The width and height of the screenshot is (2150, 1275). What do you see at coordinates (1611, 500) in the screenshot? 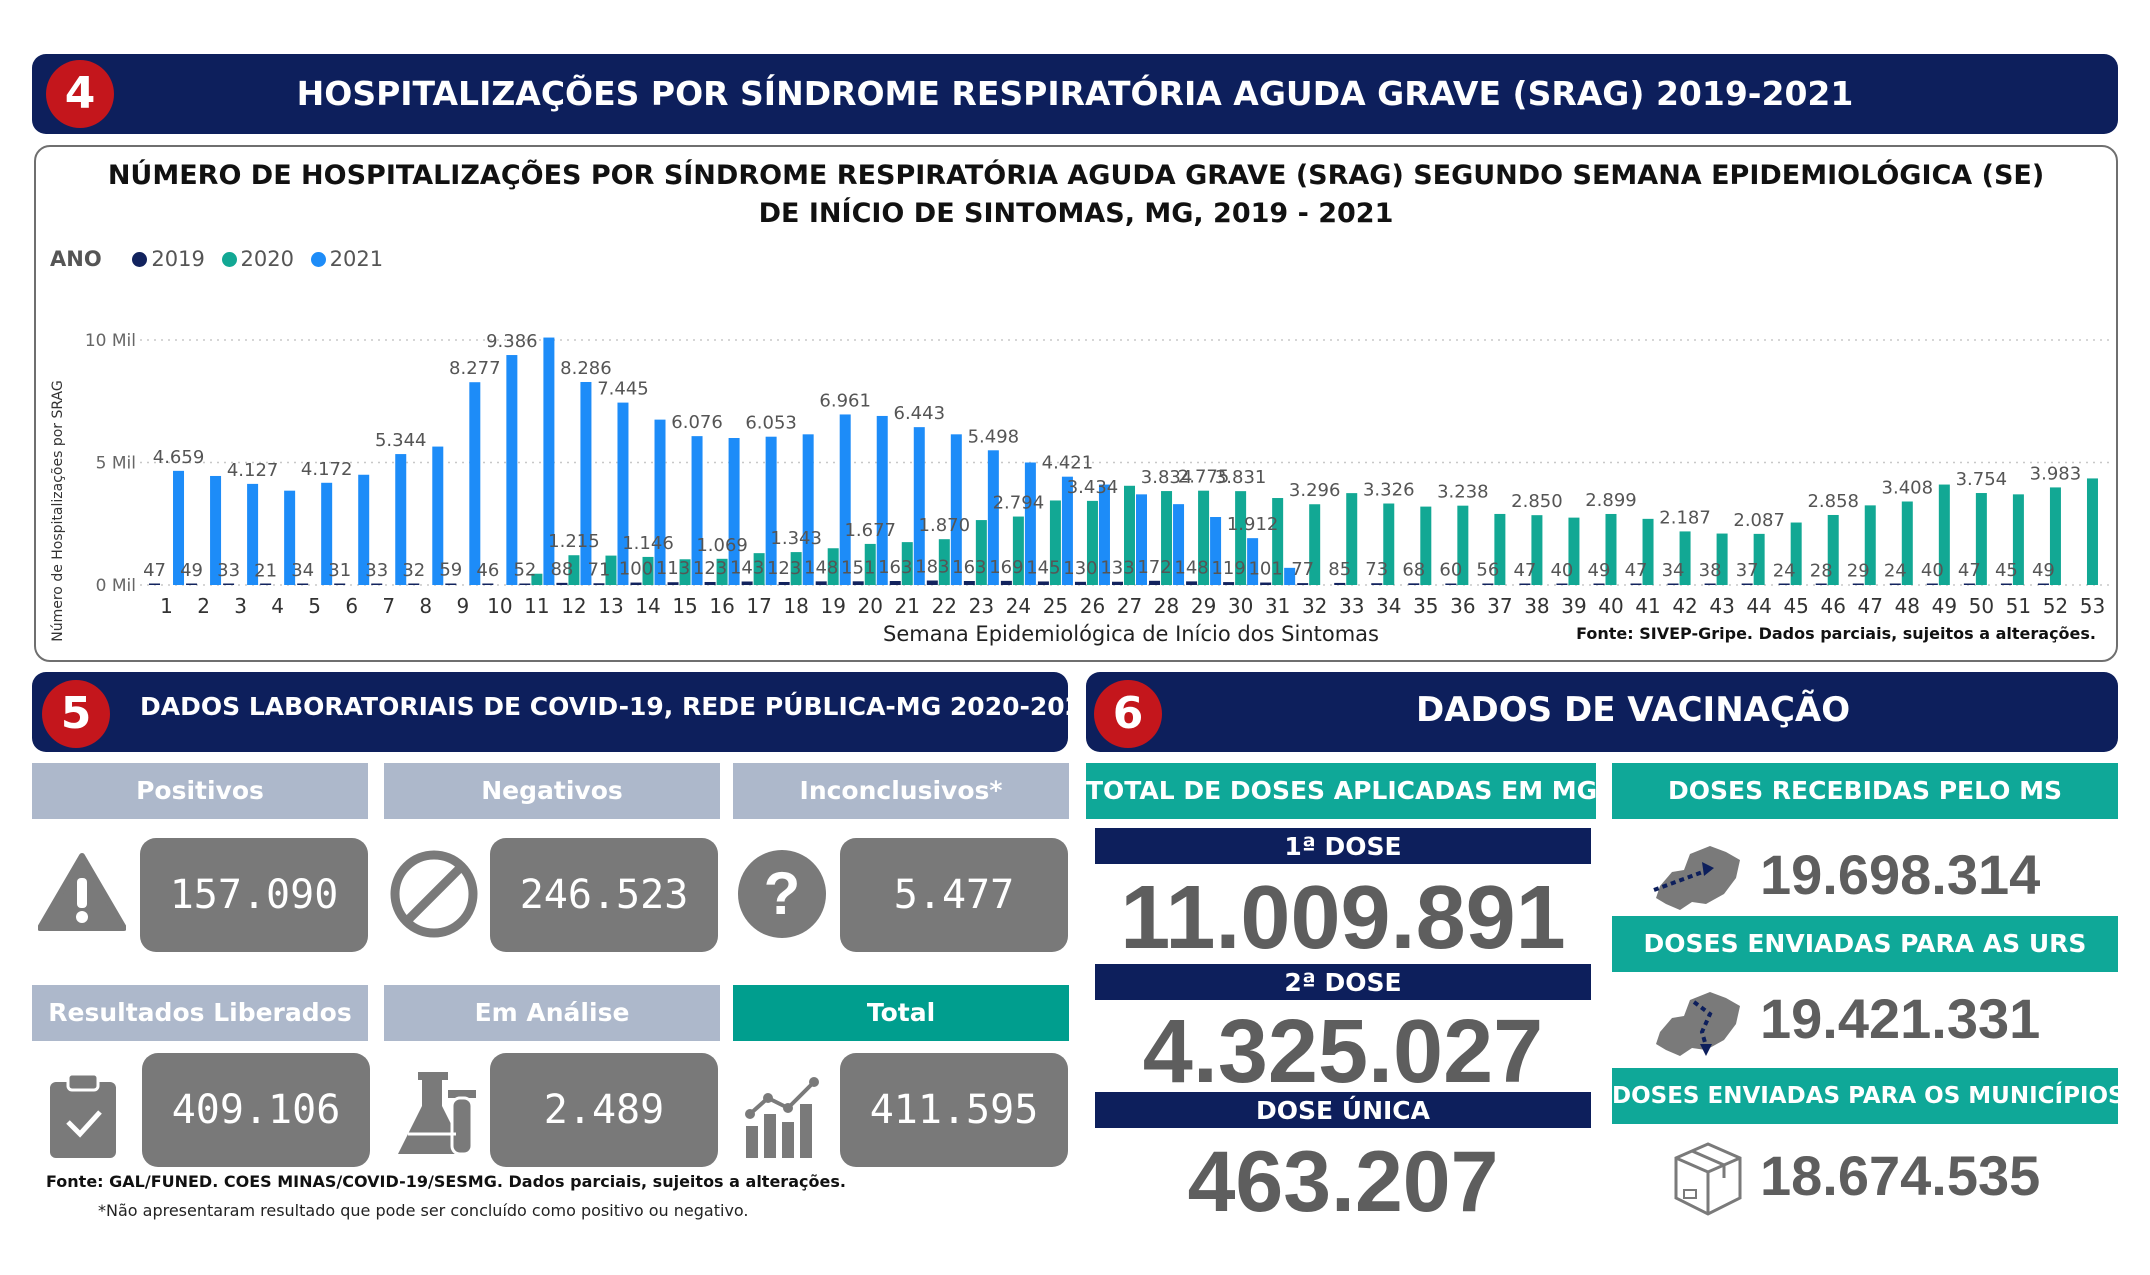
I see `data-label-2020-se-40: 2.899` at bounding box center [1611, 500].